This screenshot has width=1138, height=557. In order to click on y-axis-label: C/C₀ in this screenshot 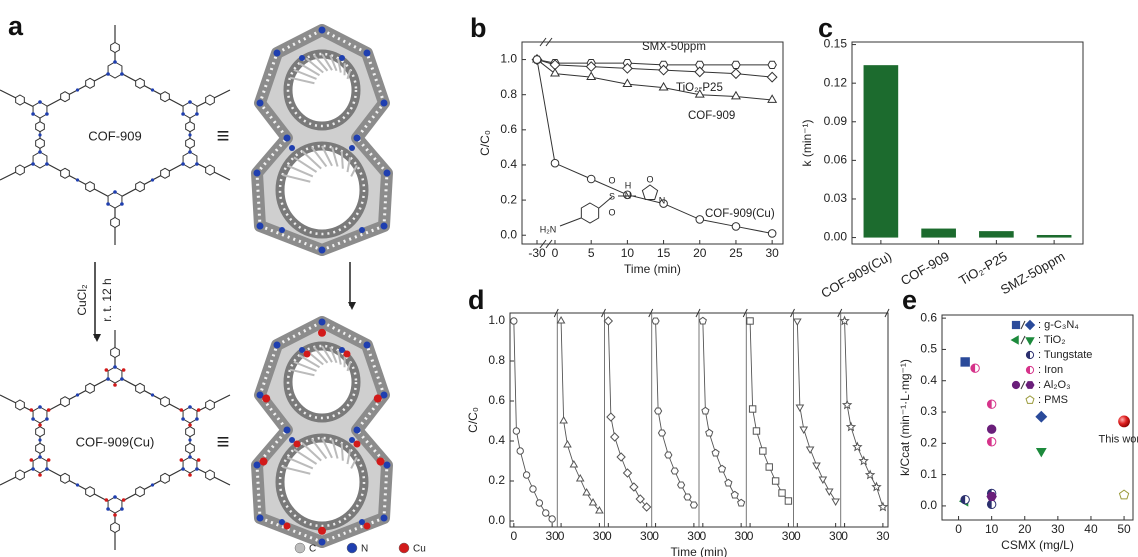, I will do `click(485, 143)`.